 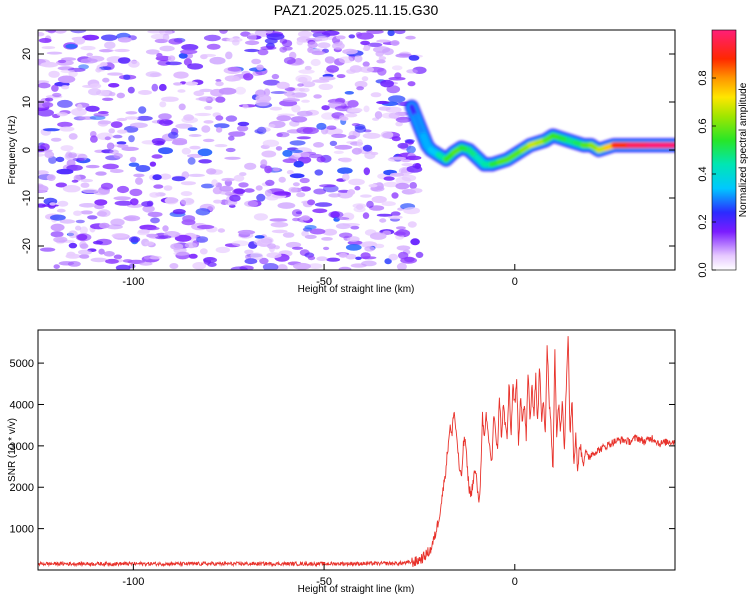 I want to click on colorbar-label: Normalized spectral amplitude, so click(x=743, y=149).